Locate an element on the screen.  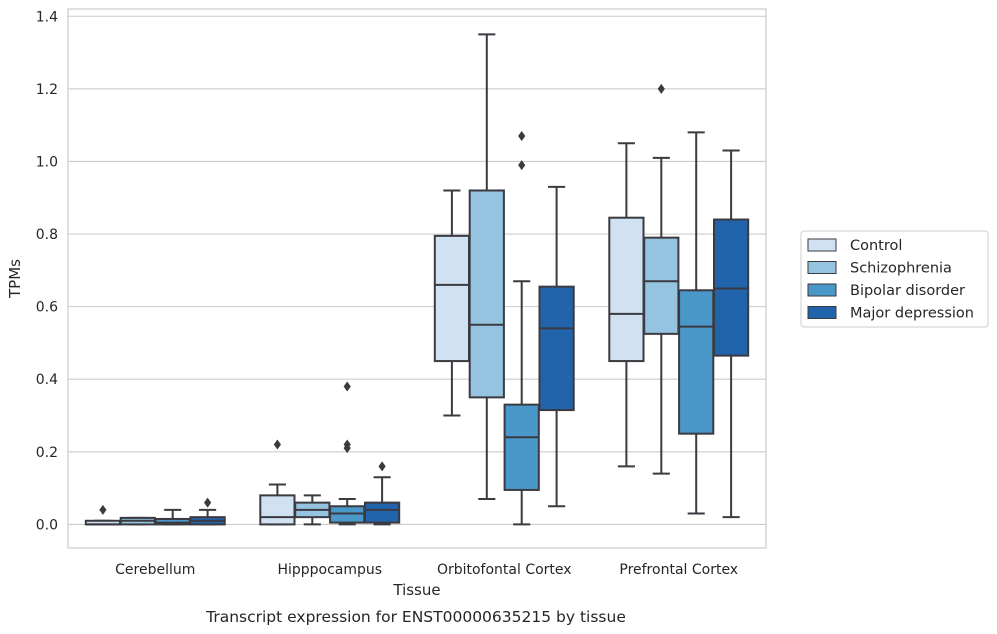
y-tick-label: 0.8 is located at coordinates (47, 235).